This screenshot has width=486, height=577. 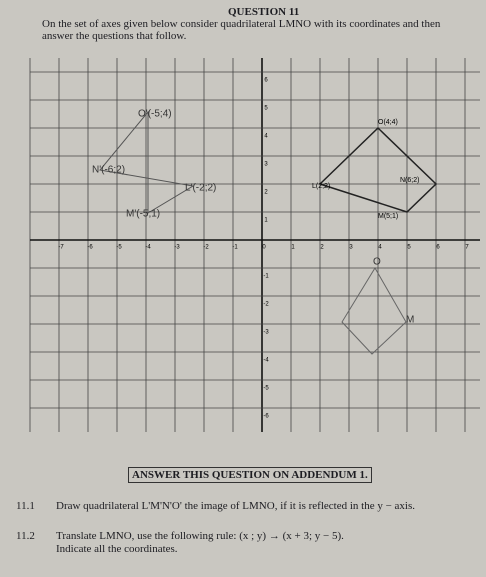 What do you see at coordinates (266, 417) in the screenshot?
I see `y-axis-label: -6` at bounding box center [266, 417].